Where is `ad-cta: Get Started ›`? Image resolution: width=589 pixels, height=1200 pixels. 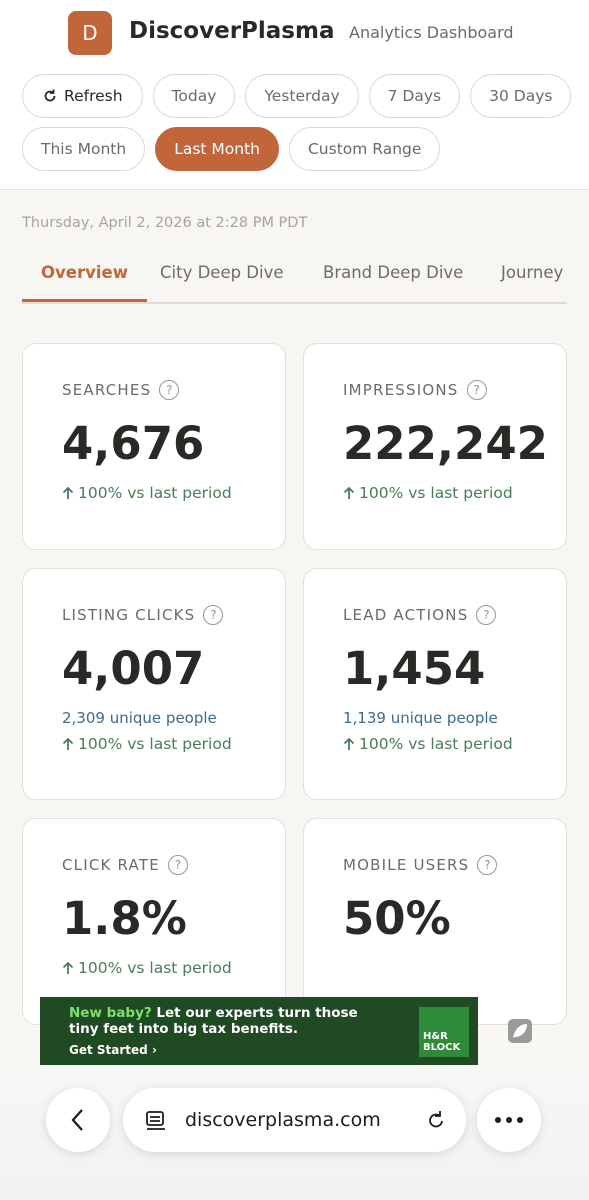 ad-cta: Get Started › is located at coordinates (113, 1050).